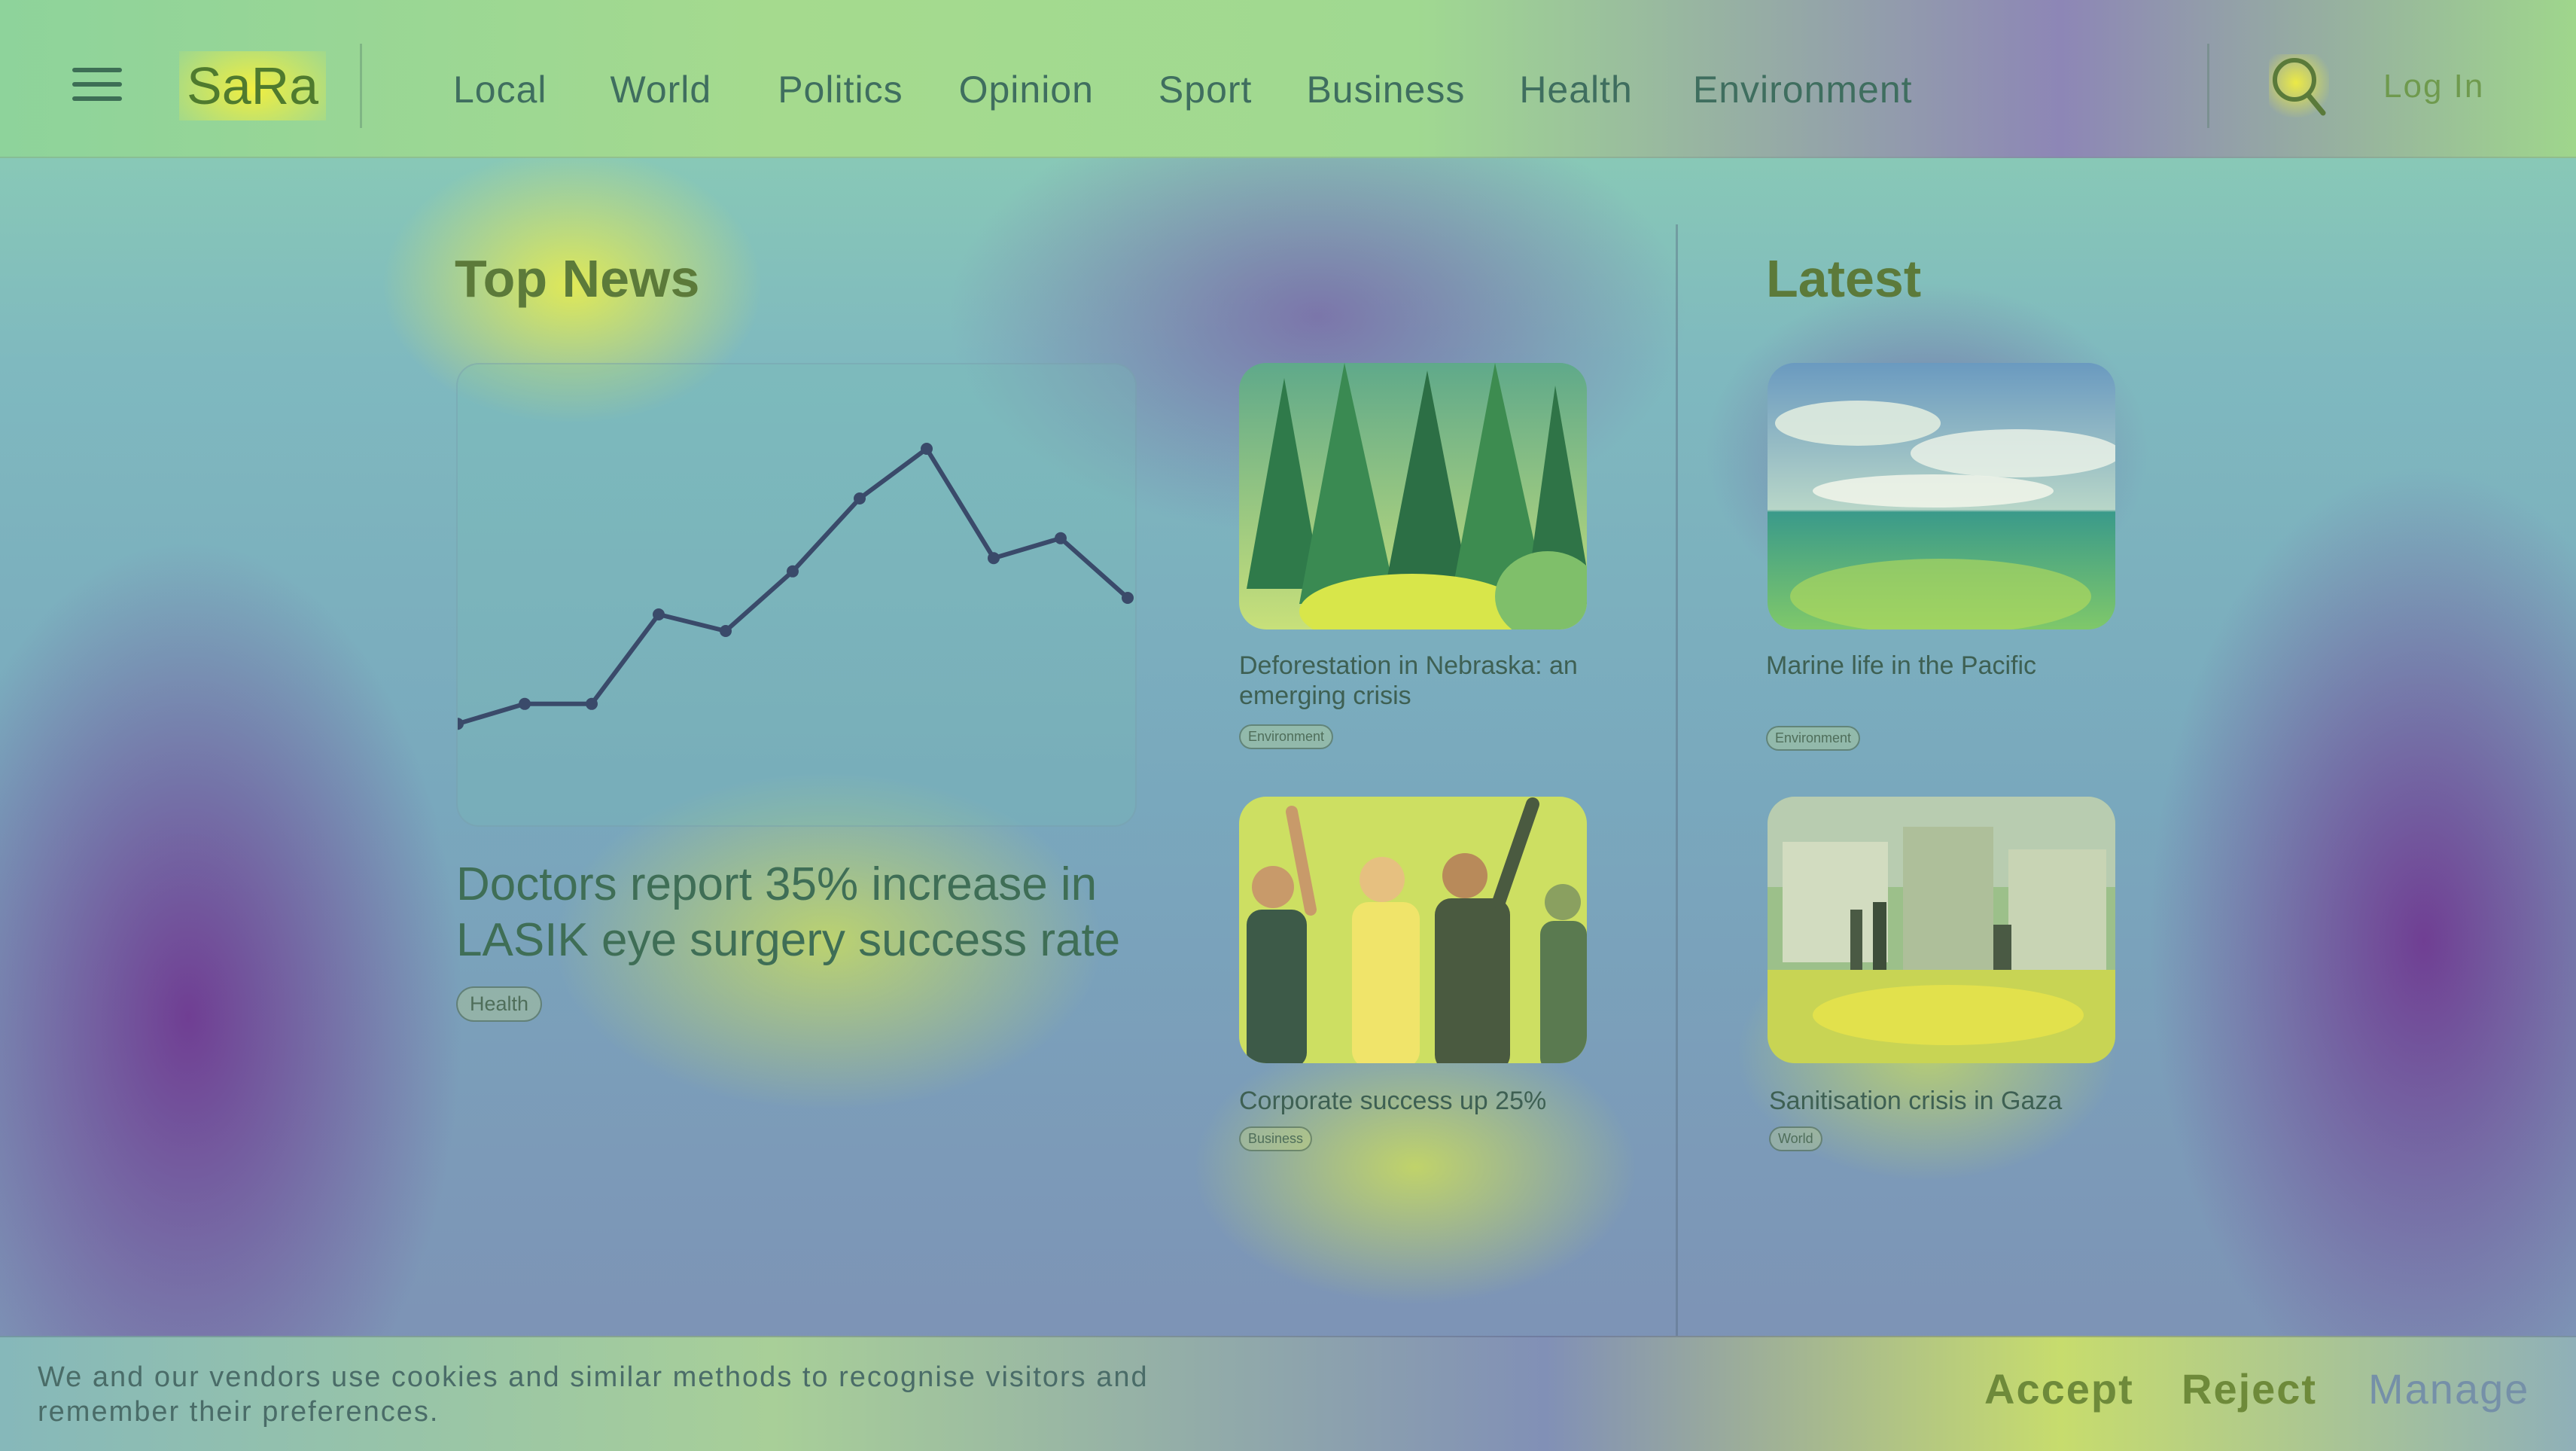 The width and height of the screenshot is (2576, 1451). I want to click on nav-environment: Environment, so click(1803, 90).